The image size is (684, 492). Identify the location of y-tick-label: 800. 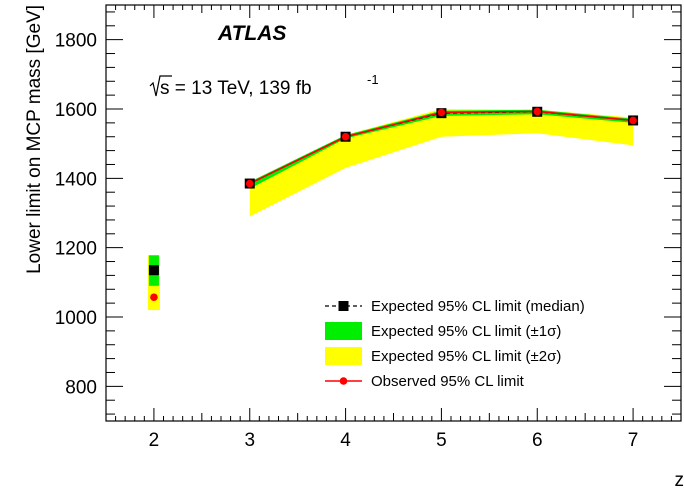
(81, 387).